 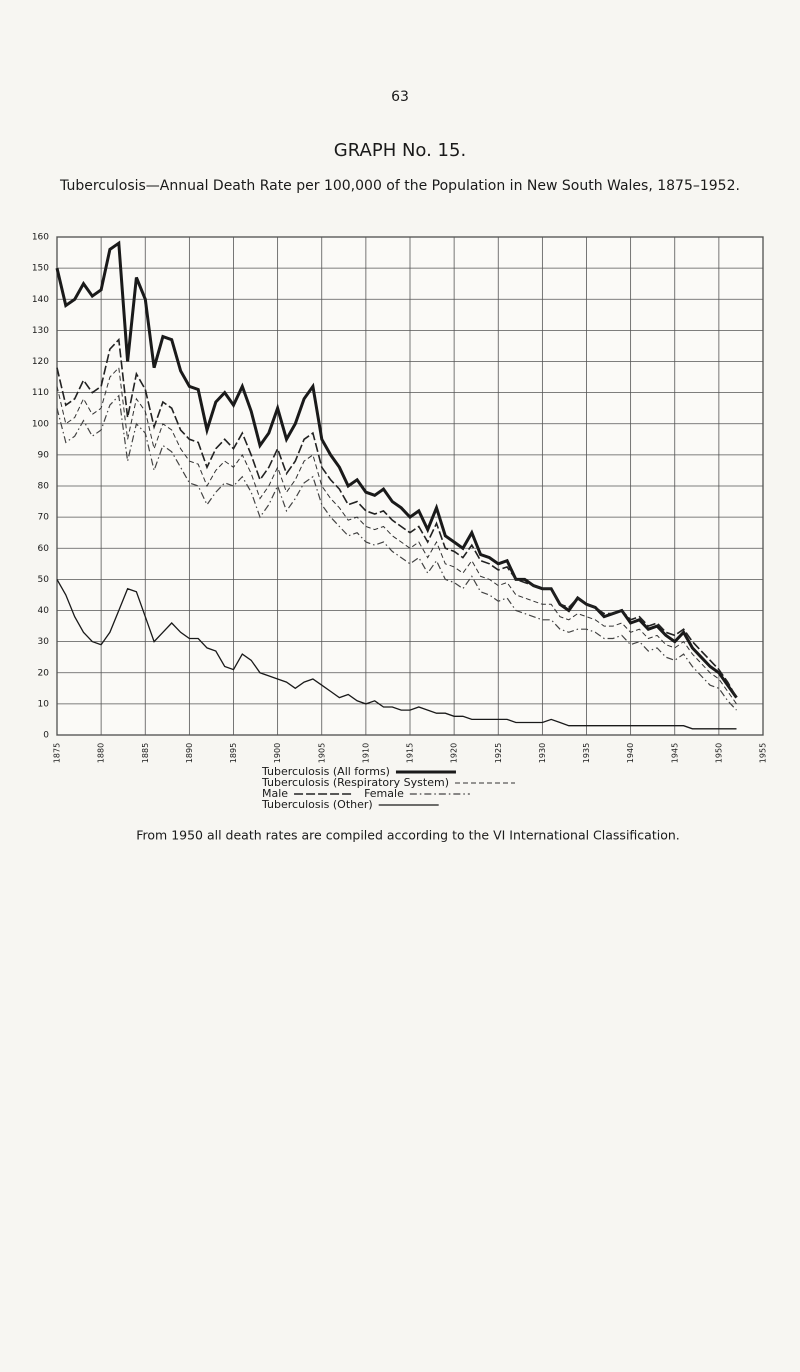 I want to click on legend-label: Male, so click(x=275, y=793).